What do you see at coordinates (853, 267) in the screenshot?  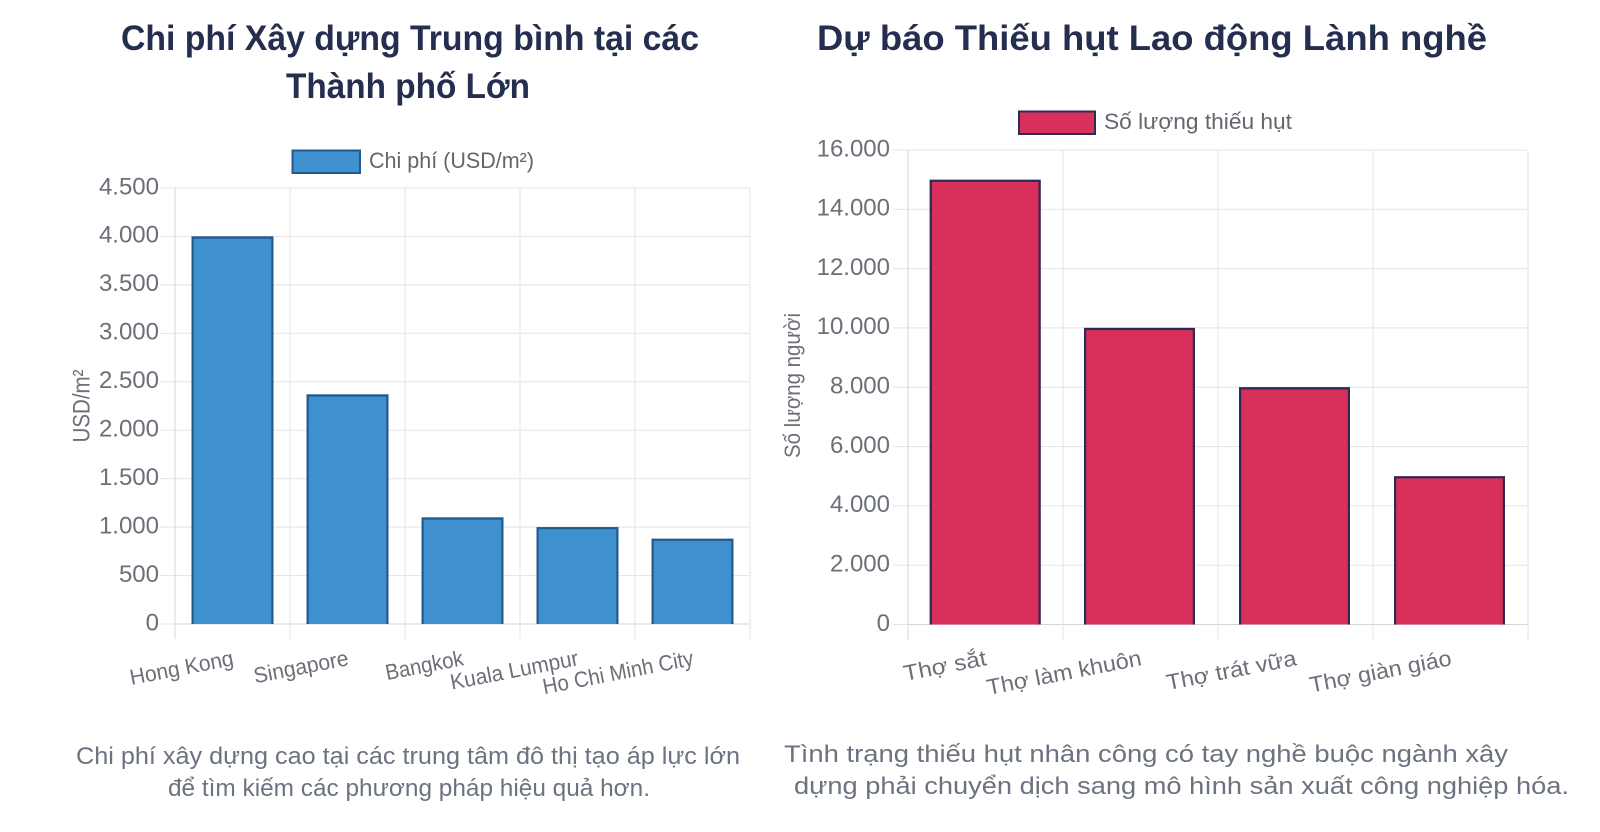 I see `svg-text: 12.000` at bounding box center [853, 267].